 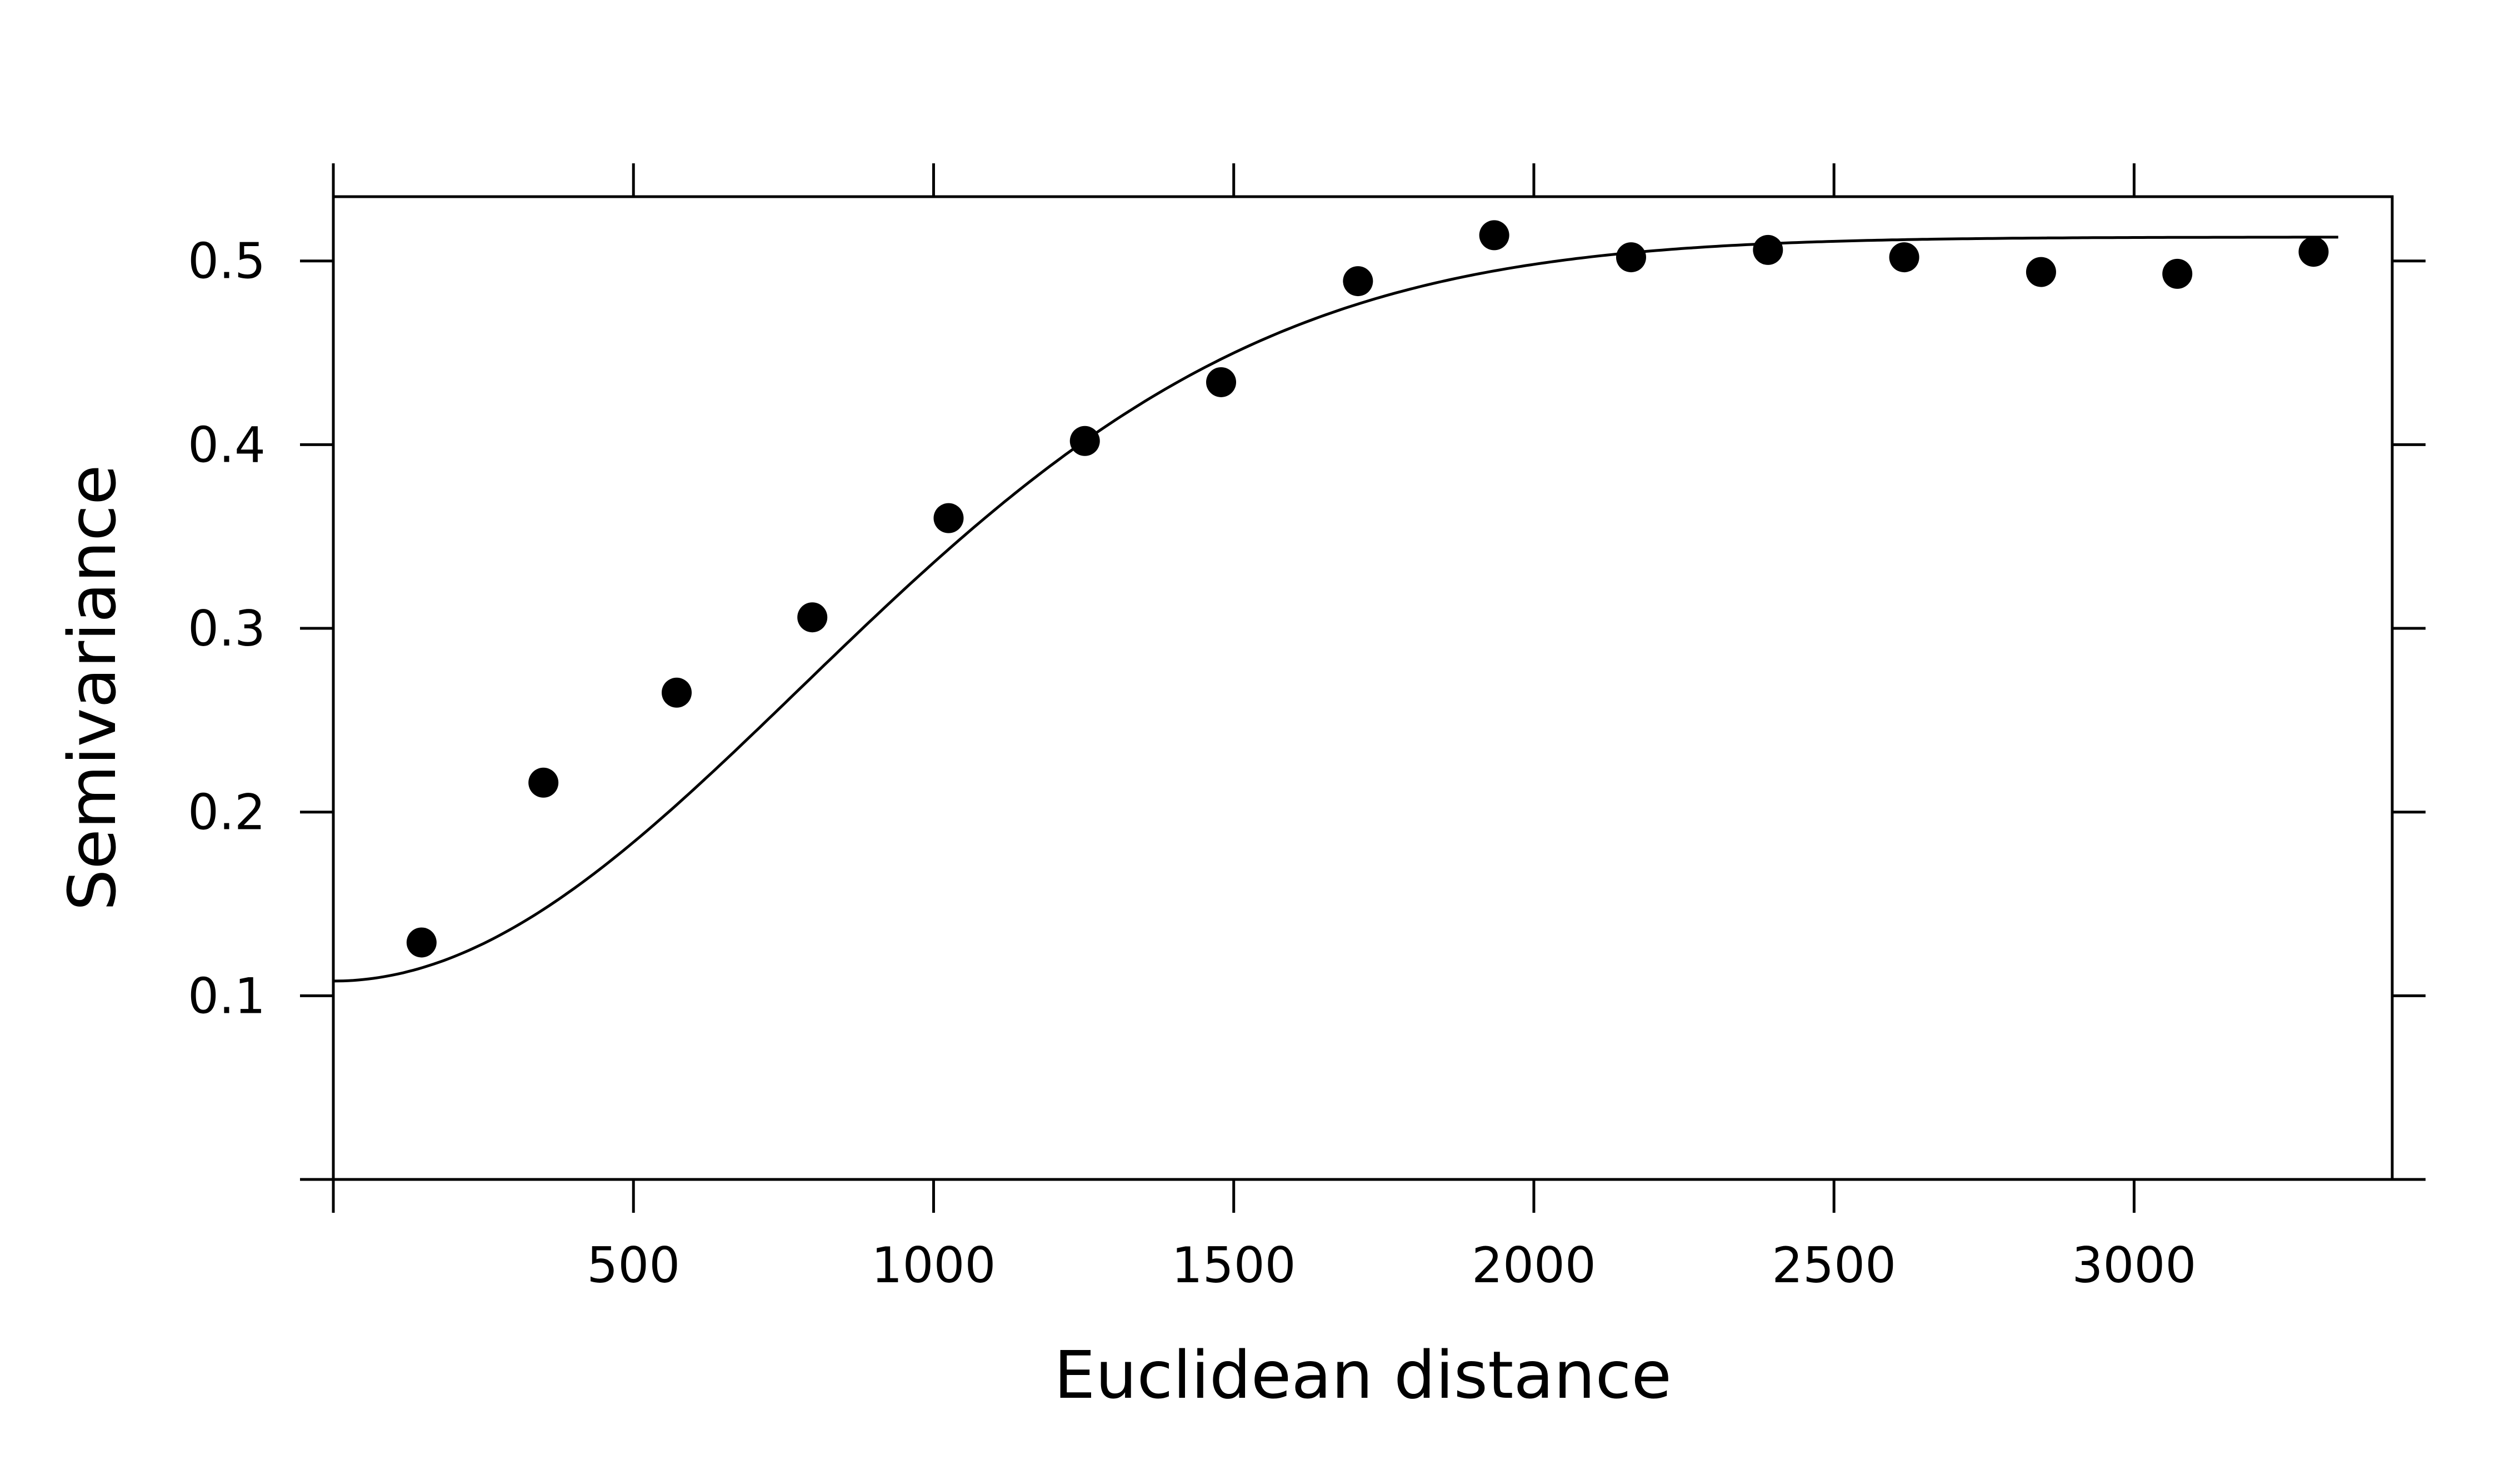 What do you see at coordinates (1234, 1265) in the screenshot?
I see `x-tick-label: 1500` at bounding box center [1234, 1265].